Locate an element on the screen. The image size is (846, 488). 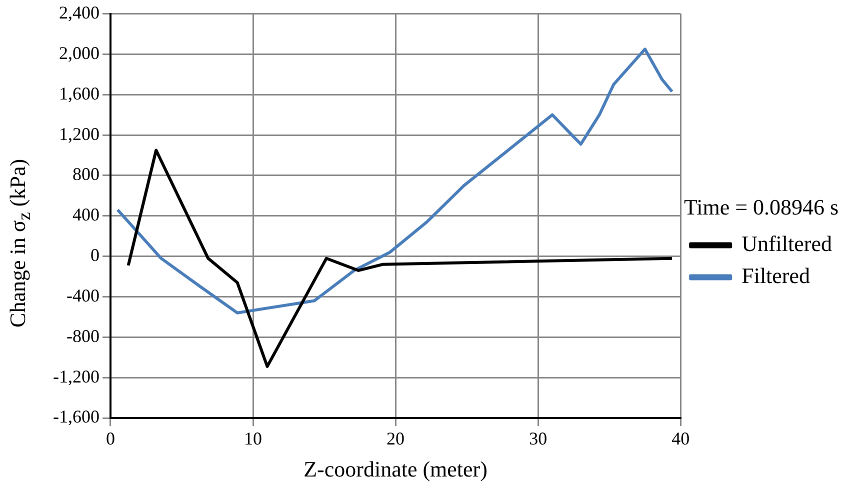
y-tick-label: -1,200 is located at coordinates (76, 376).